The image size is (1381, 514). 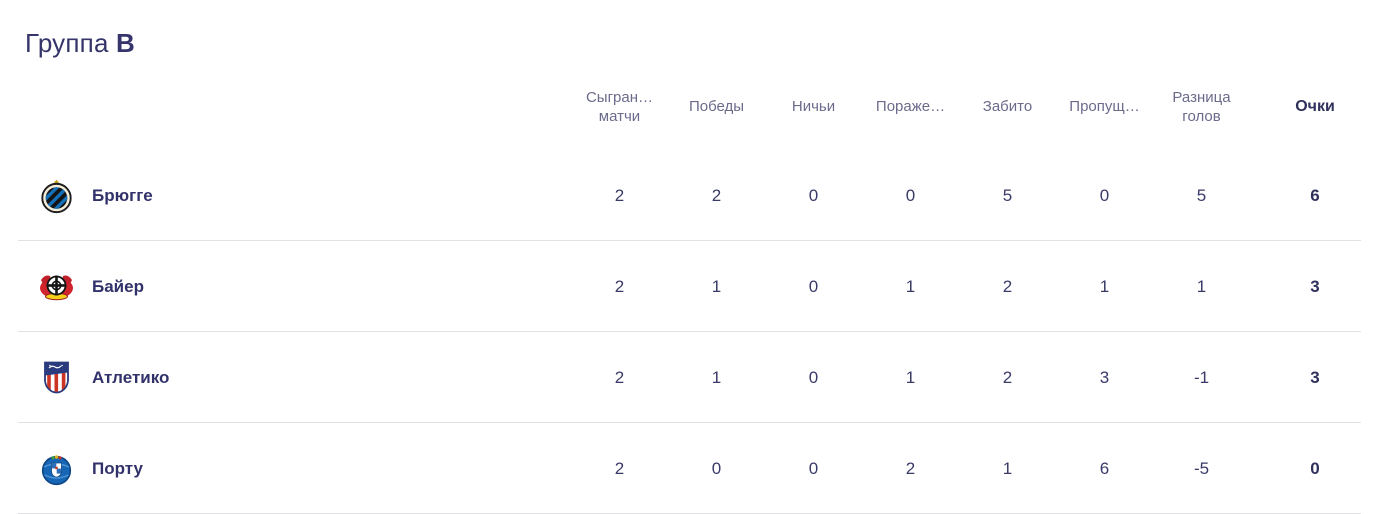 I want to click on team-cell: Брюгге, so click(x=297, y=195).